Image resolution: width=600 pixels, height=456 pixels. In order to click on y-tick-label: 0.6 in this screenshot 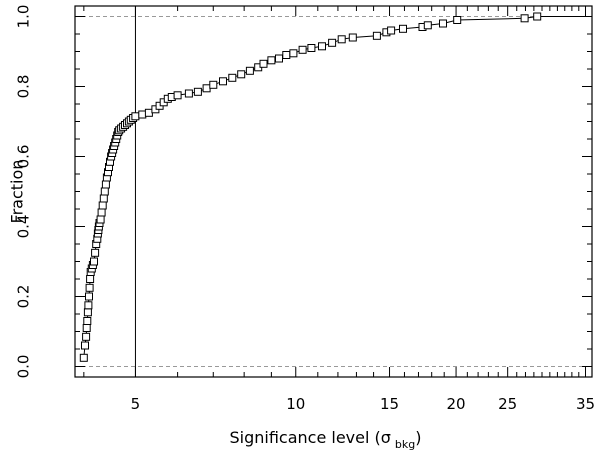, I will do `click(23, 157)`.